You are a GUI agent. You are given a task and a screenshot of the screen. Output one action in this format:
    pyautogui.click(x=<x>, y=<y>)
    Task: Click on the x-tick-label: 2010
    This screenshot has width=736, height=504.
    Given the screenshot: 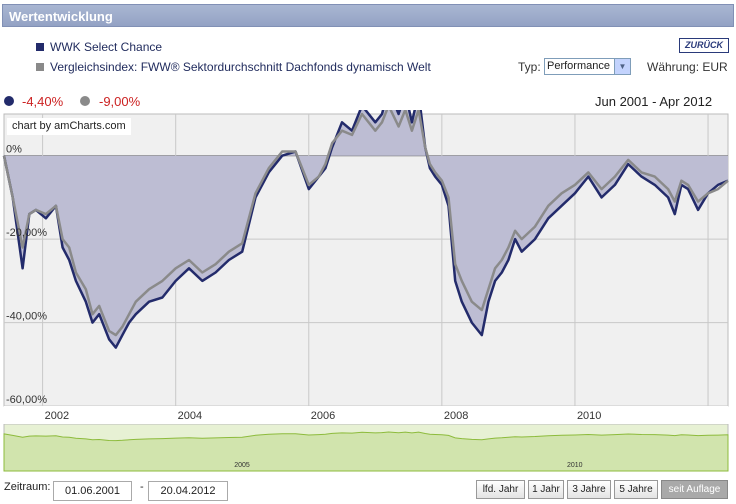 What is the action you would take?
    pyautogui.click(x=589, y=416)
    